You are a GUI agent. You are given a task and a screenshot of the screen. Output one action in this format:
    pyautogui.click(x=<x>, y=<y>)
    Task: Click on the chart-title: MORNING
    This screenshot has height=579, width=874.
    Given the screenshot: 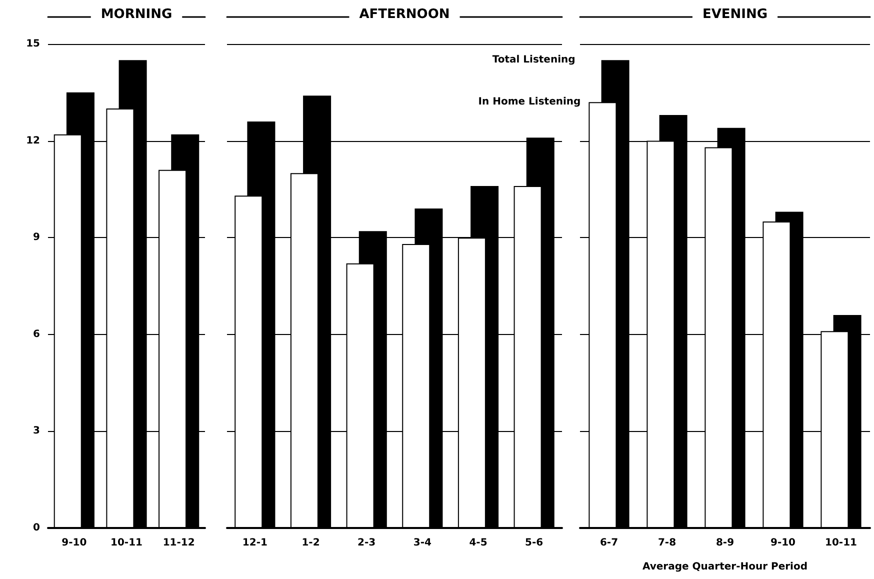 What is the action you would take?
    pyautogui.click(x=136, y=14)
    